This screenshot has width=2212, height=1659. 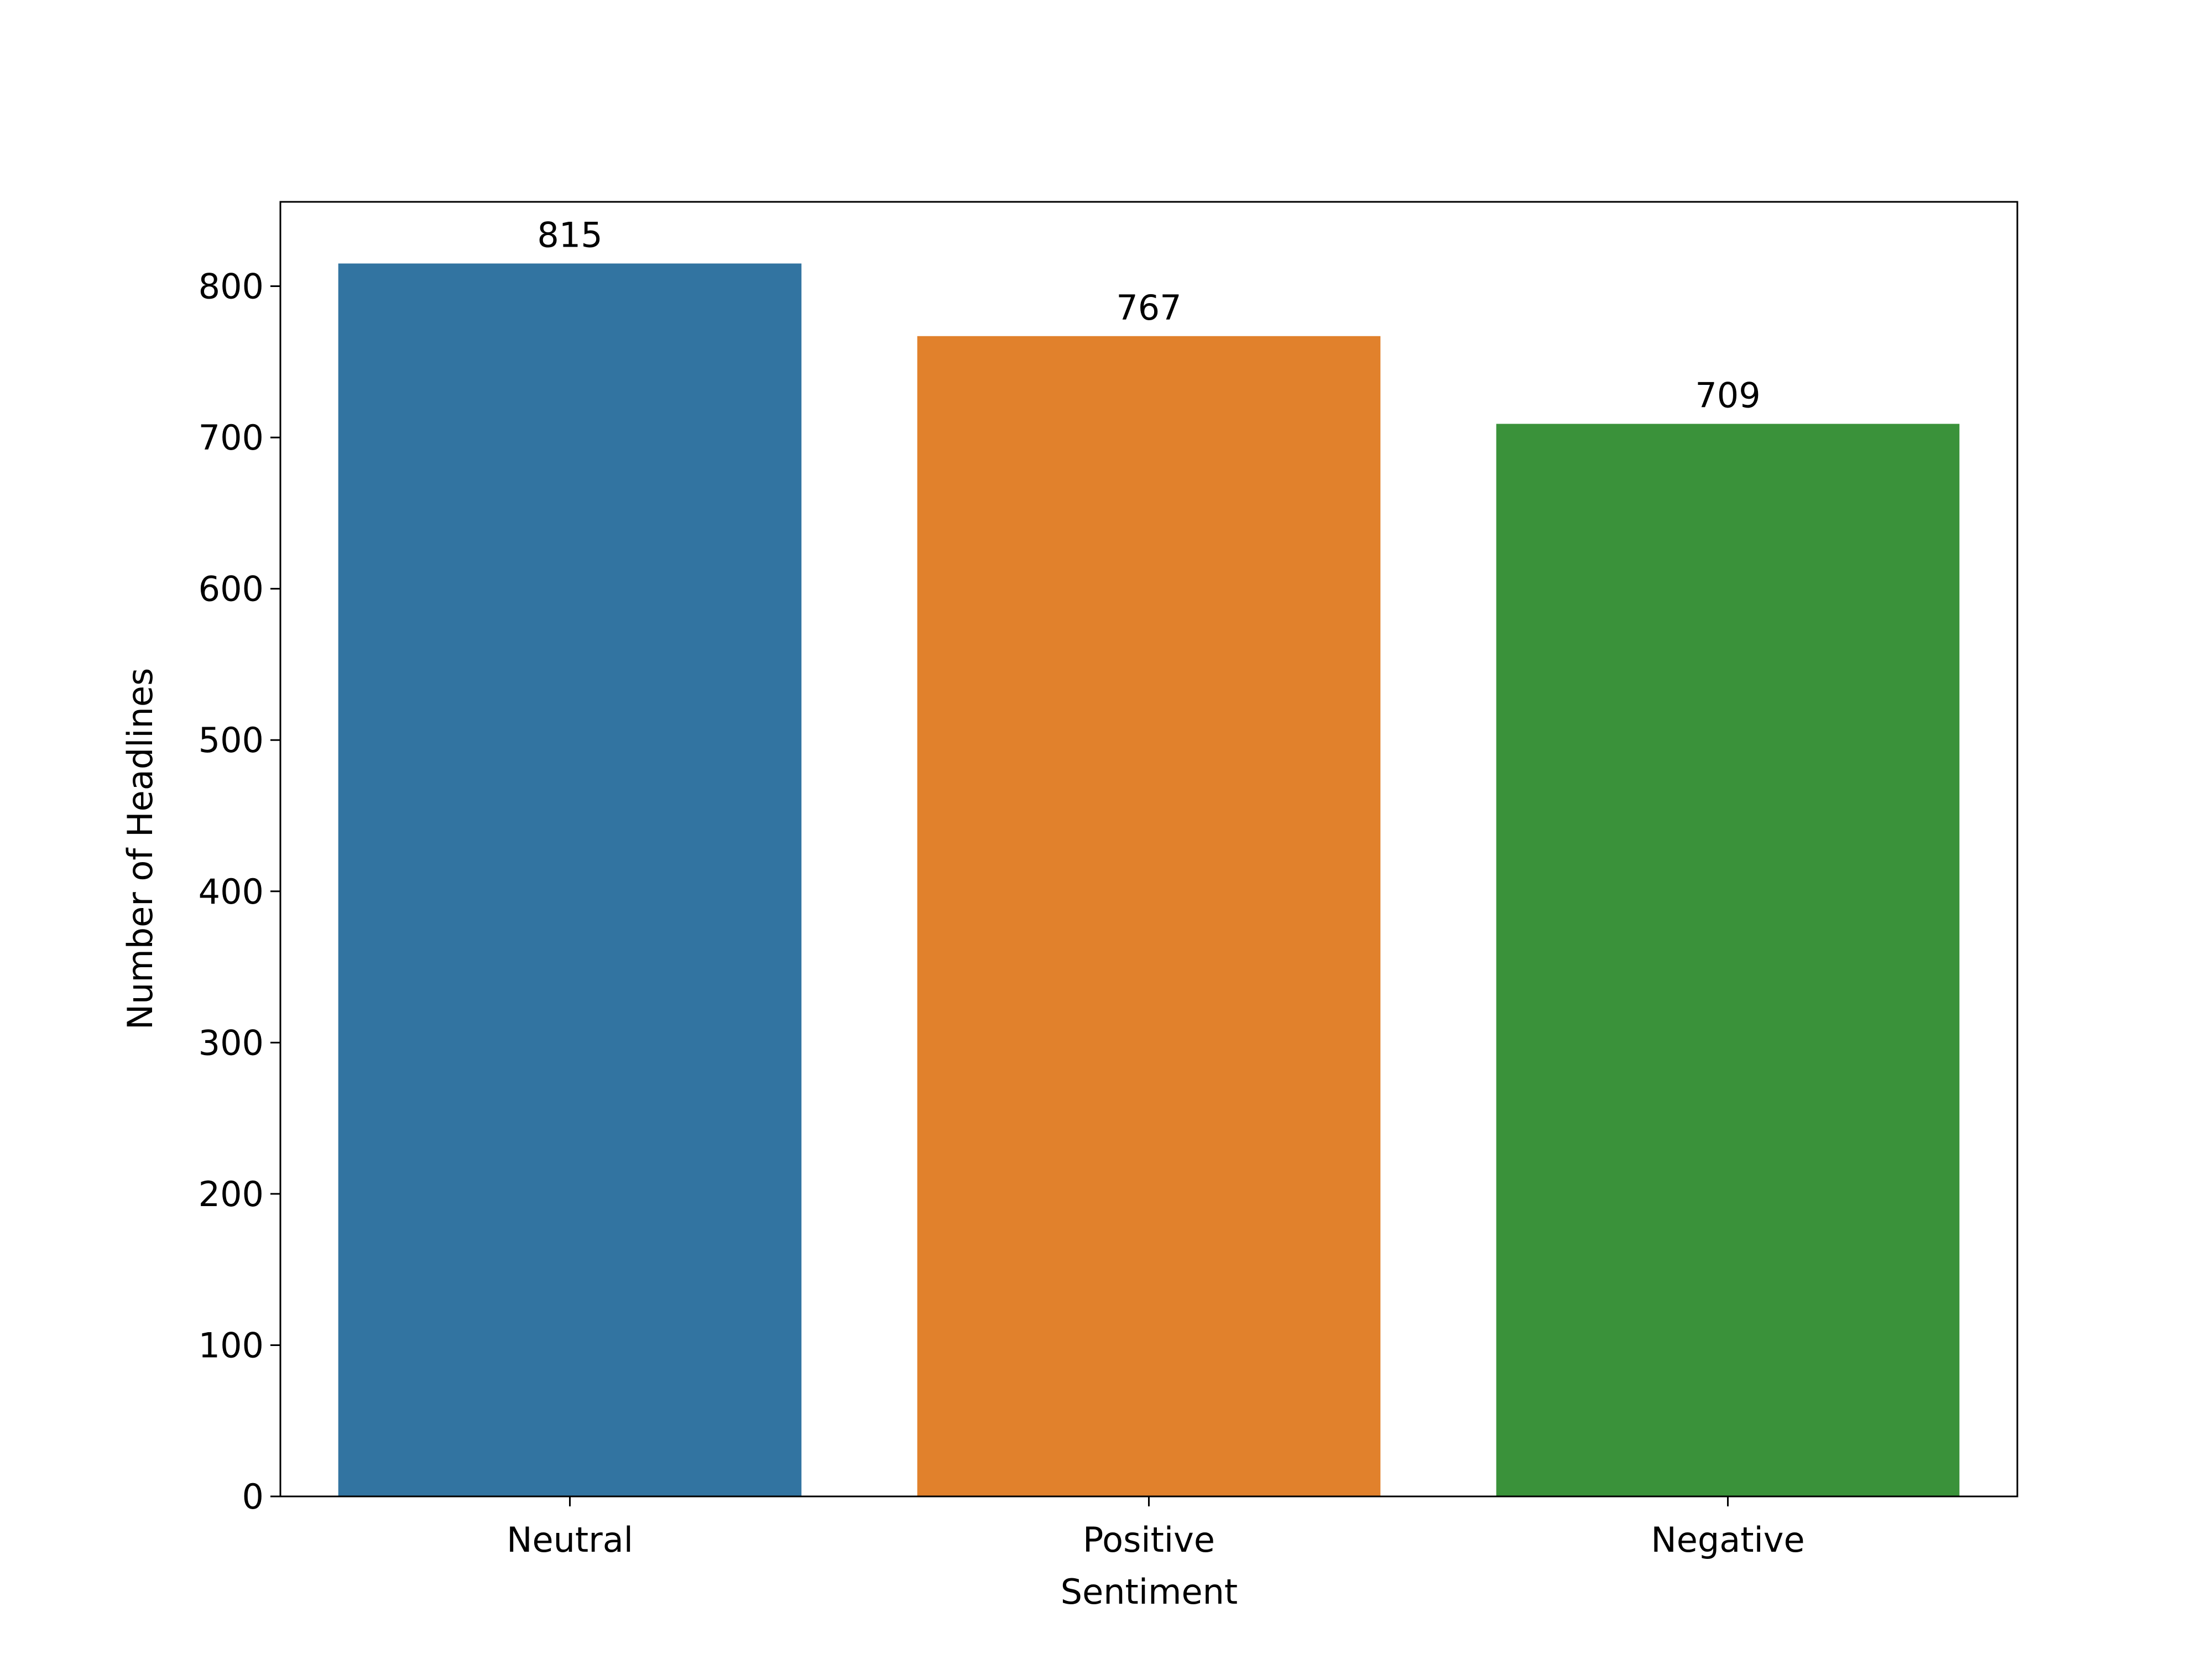 What do you see at coordinates (232, 438) in the screenshot?
I see `y-tick-label: 700` at bounding box center [232, 438].